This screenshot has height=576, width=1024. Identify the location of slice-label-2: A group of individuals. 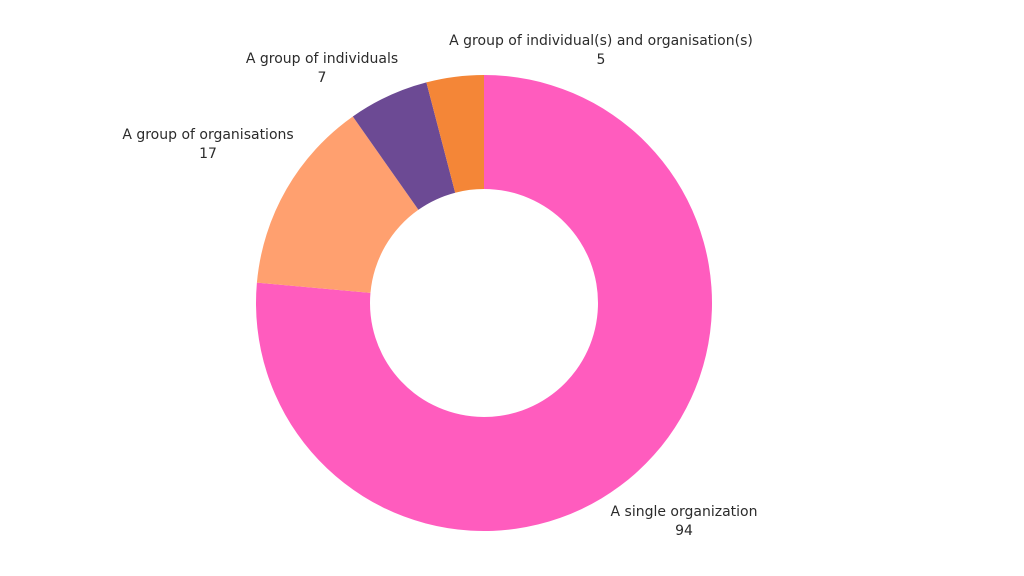
(322, 59).